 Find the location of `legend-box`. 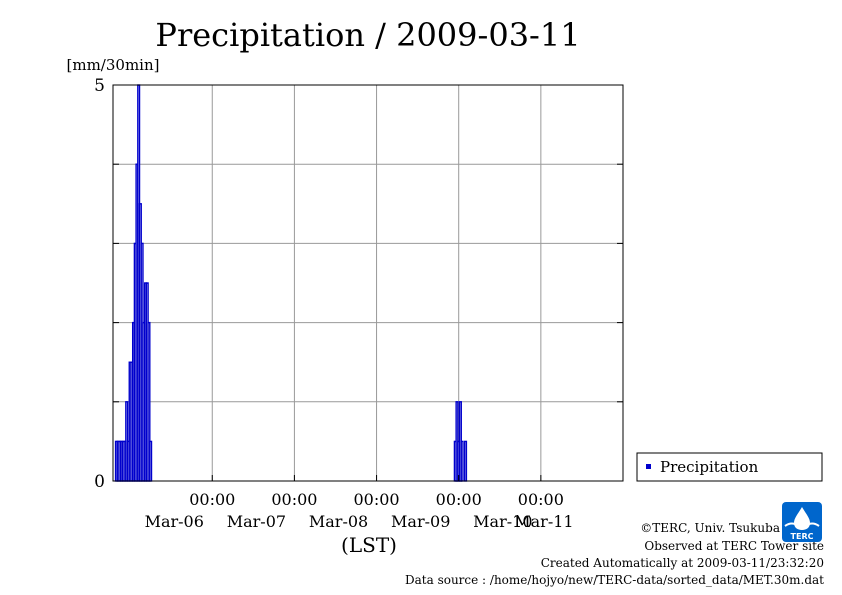

legend-box is located at coordinates (729, 467).